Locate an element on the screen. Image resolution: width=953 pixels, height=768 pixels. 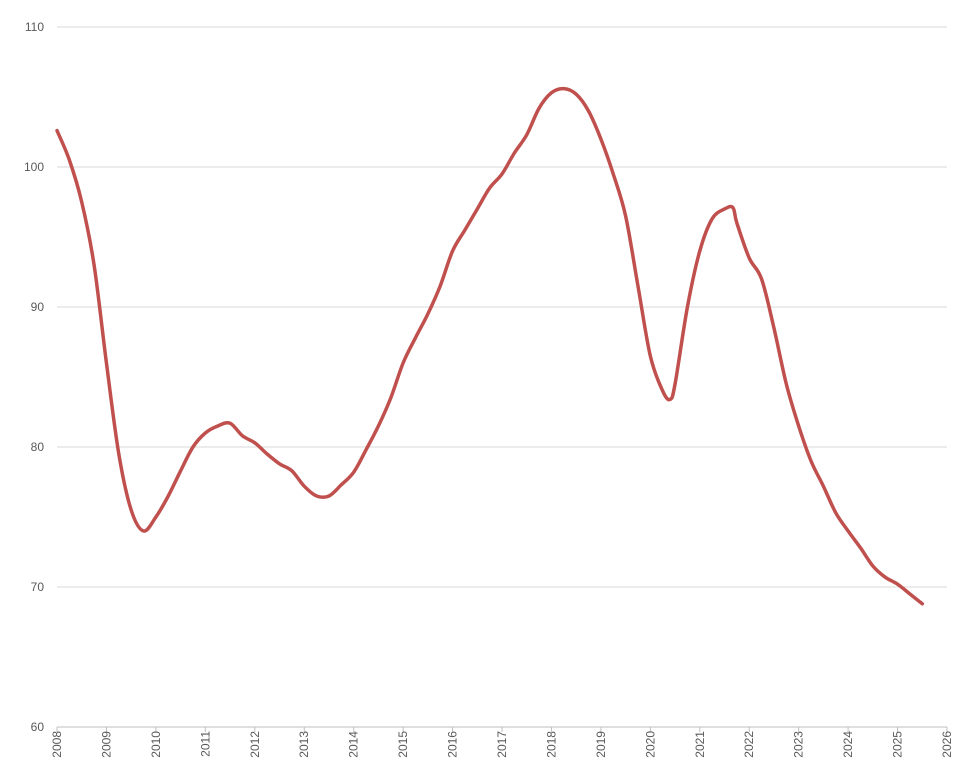
x-tick-label: 2022 is located at coordinates (749, 744).